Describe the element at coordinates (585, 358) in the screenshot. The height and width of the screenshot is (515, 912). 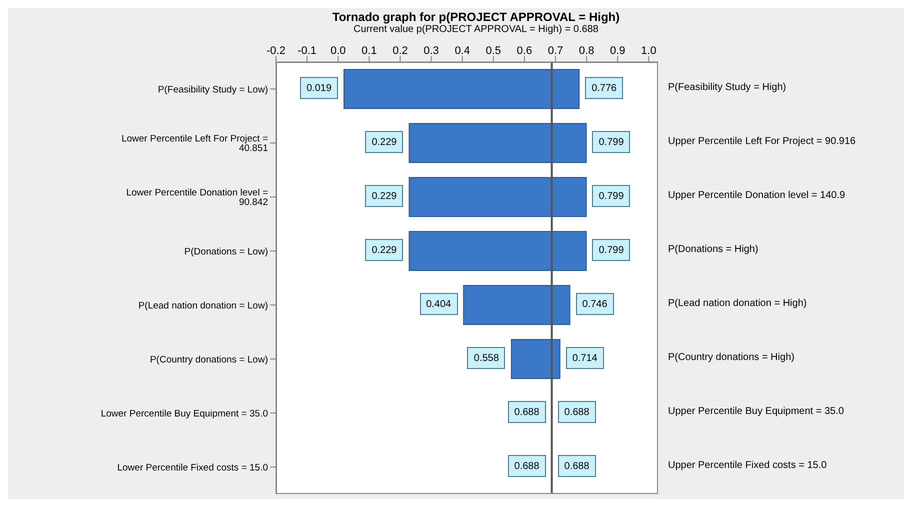
I see `annotation: 0.714` at that location.